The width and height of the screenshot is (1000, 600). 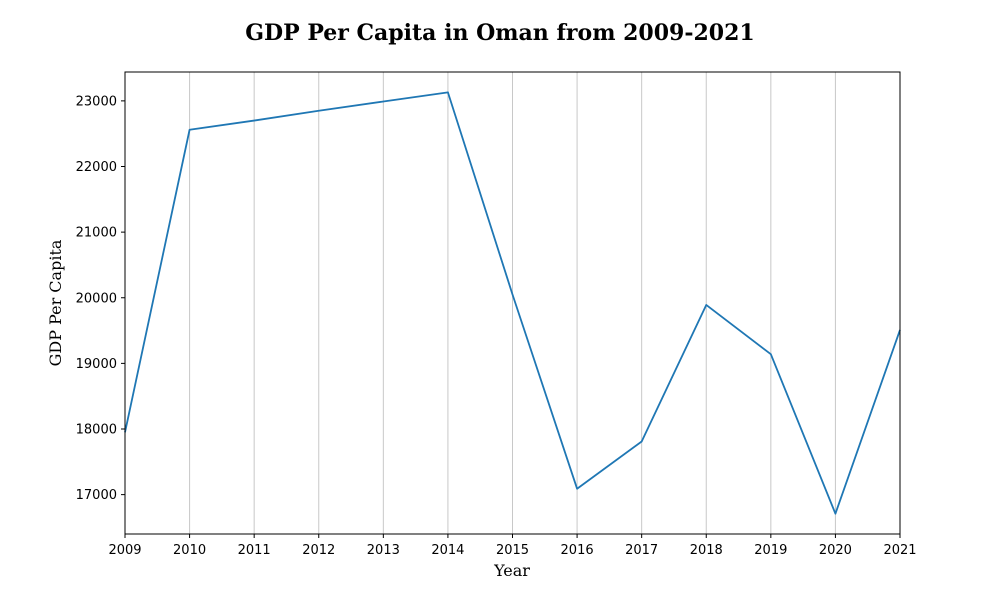 I want to click on y-axis-label: GDP Per Capita, so click(x=55, y=302).